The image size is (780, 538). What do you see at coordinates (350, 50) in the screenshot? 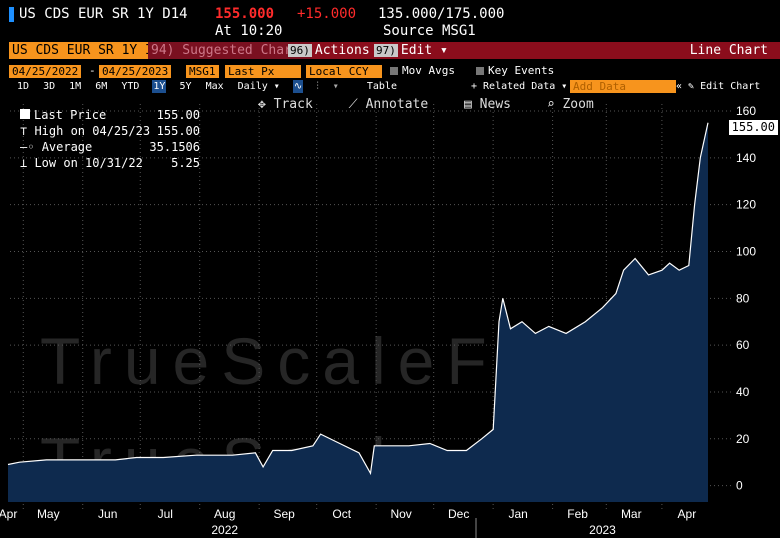
I see `actions-label: Actions ▾` at bounding box center [350, 50].